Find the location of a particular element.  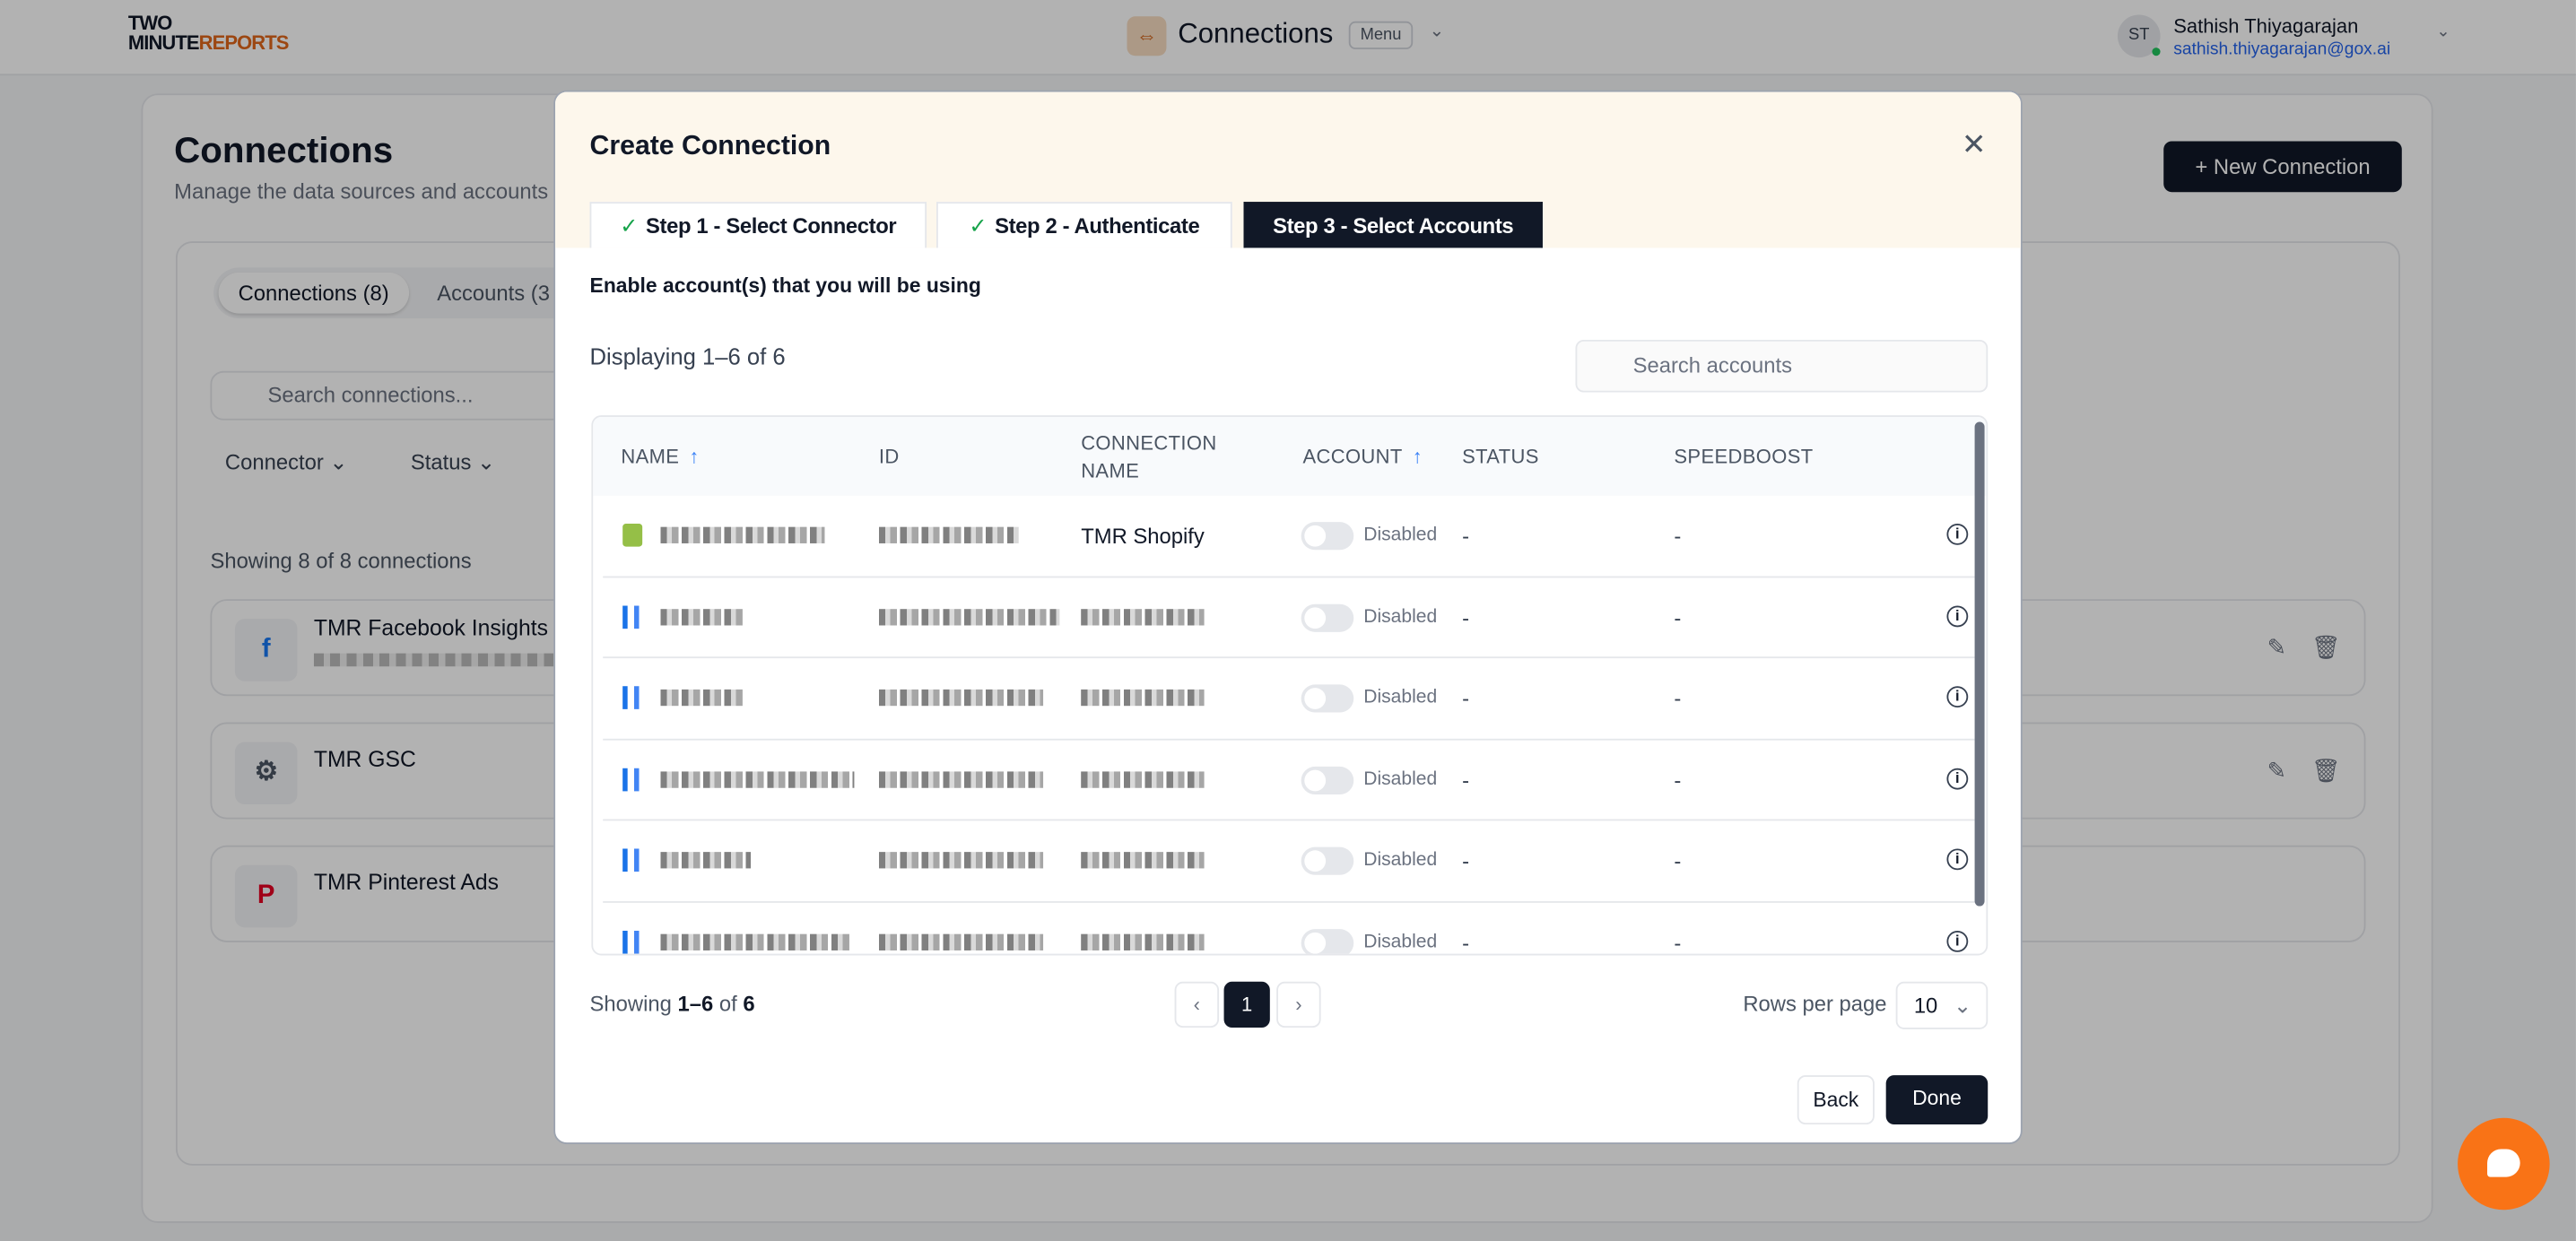

column-id: ID is located at coordinates (889, 457).